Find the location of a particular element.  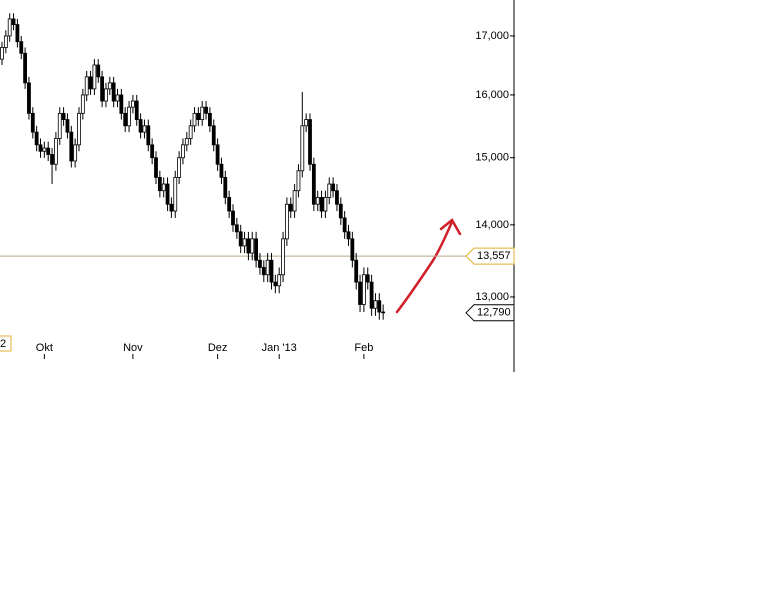

left-tag-box is located at coordinates (6, 343).